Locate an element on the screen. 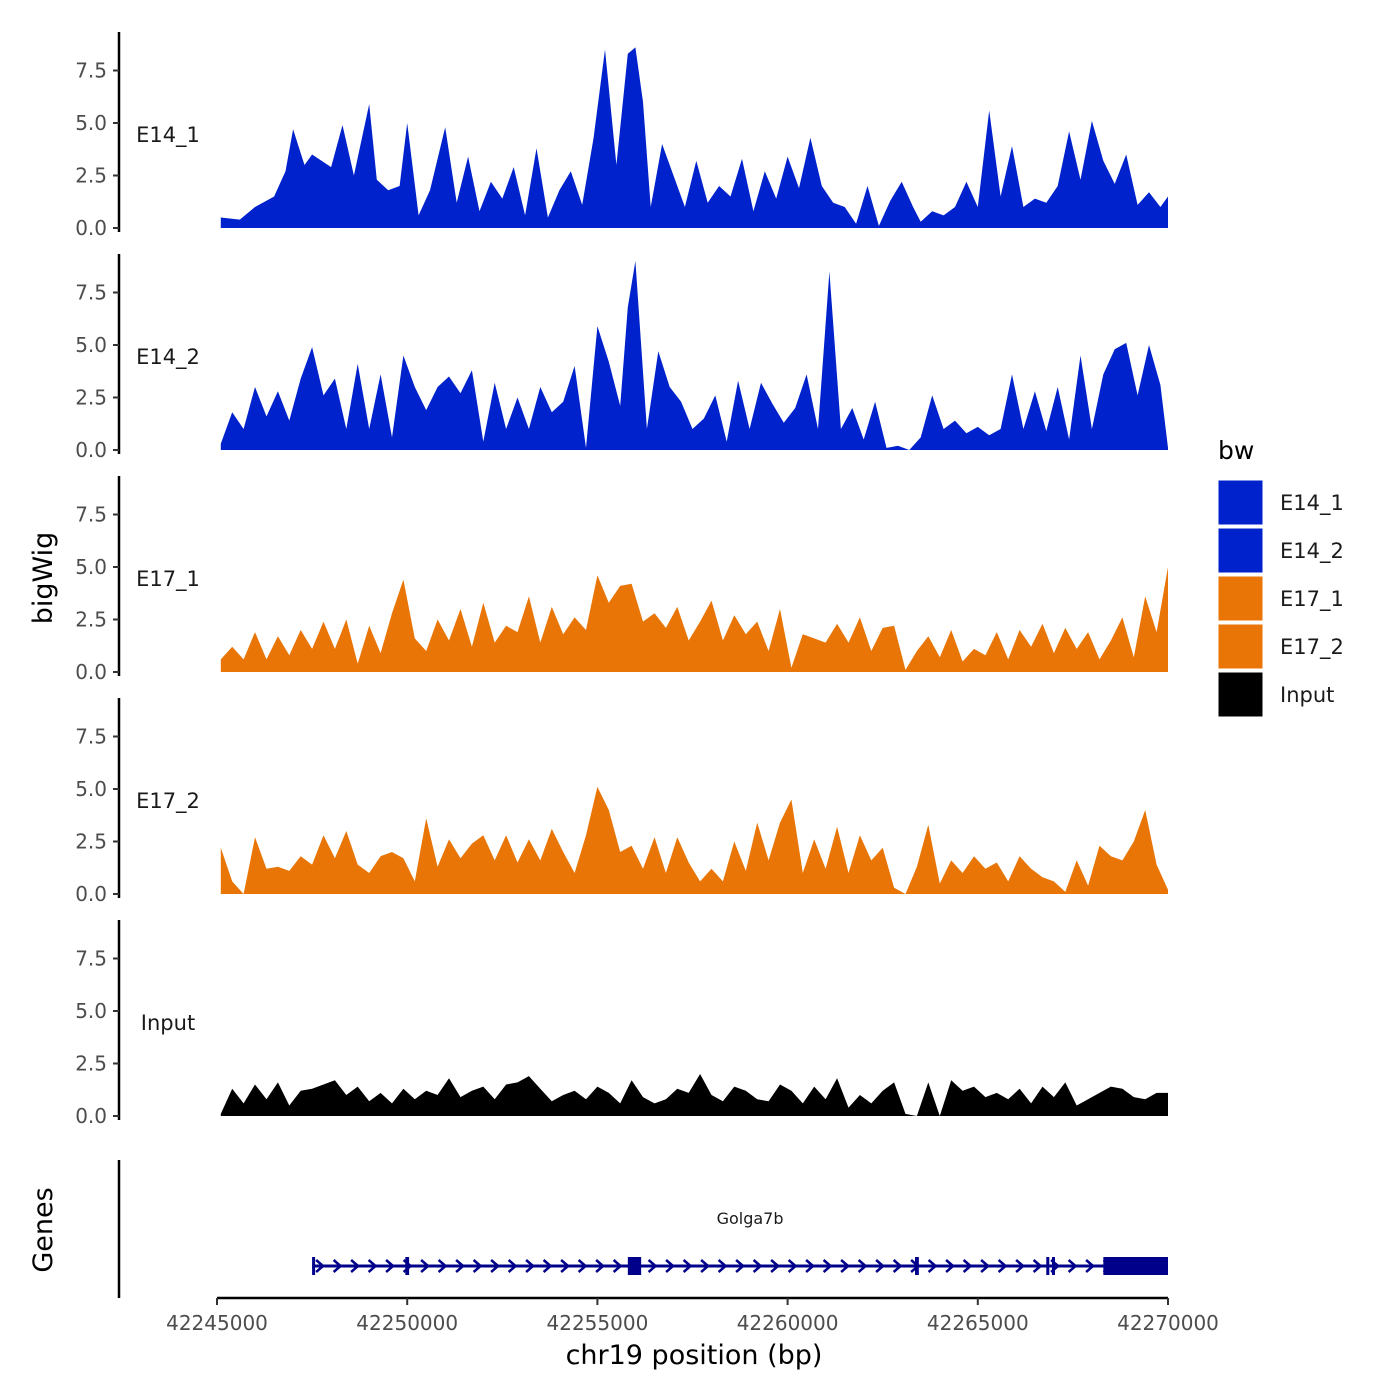 This screenshot has height=1400, width=1400. track-input: 0.0 2.5 5.0 7.5 Input is located at coordinates (622, 1024).